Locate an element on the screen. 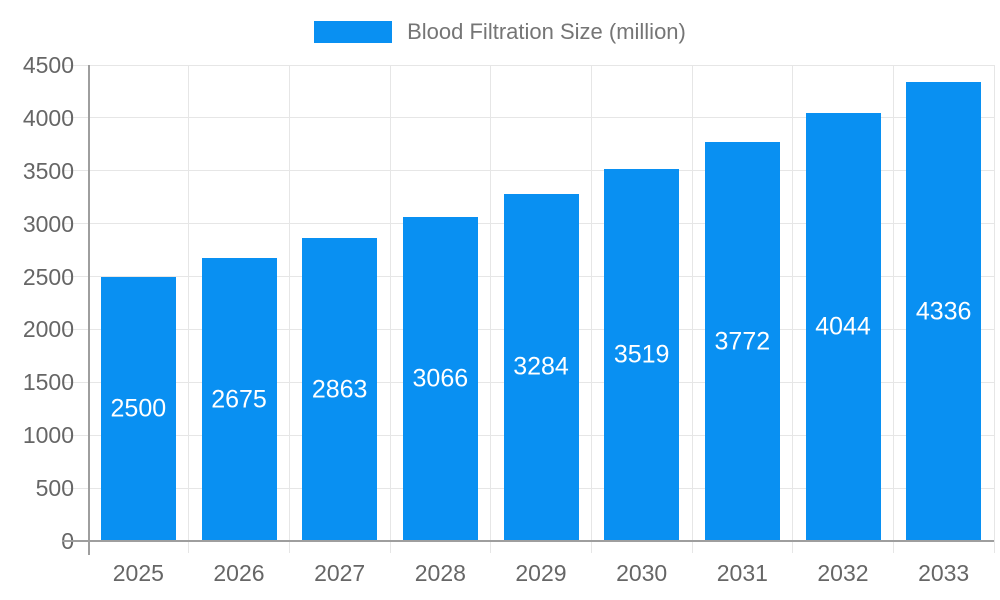  legend-swatch-icon is located at coordinates (353, 32).